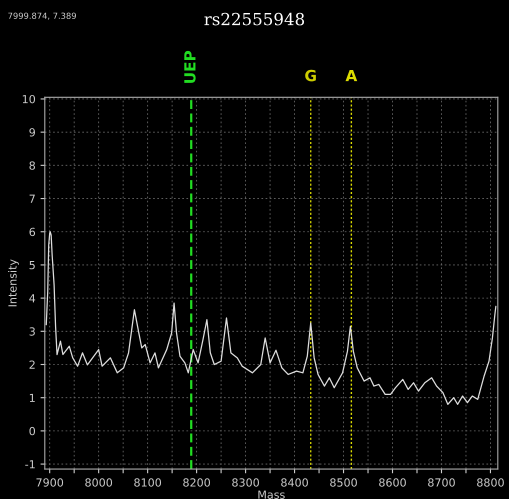  I want to click on chart-title: rs22555948, so click(254, 19).